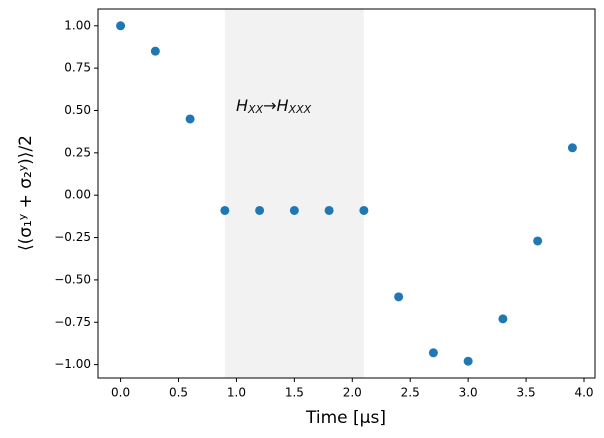 The width and height of the screenshot is (604, 438). I want to click on y-tick-label: −1.00, so click(72, 364).